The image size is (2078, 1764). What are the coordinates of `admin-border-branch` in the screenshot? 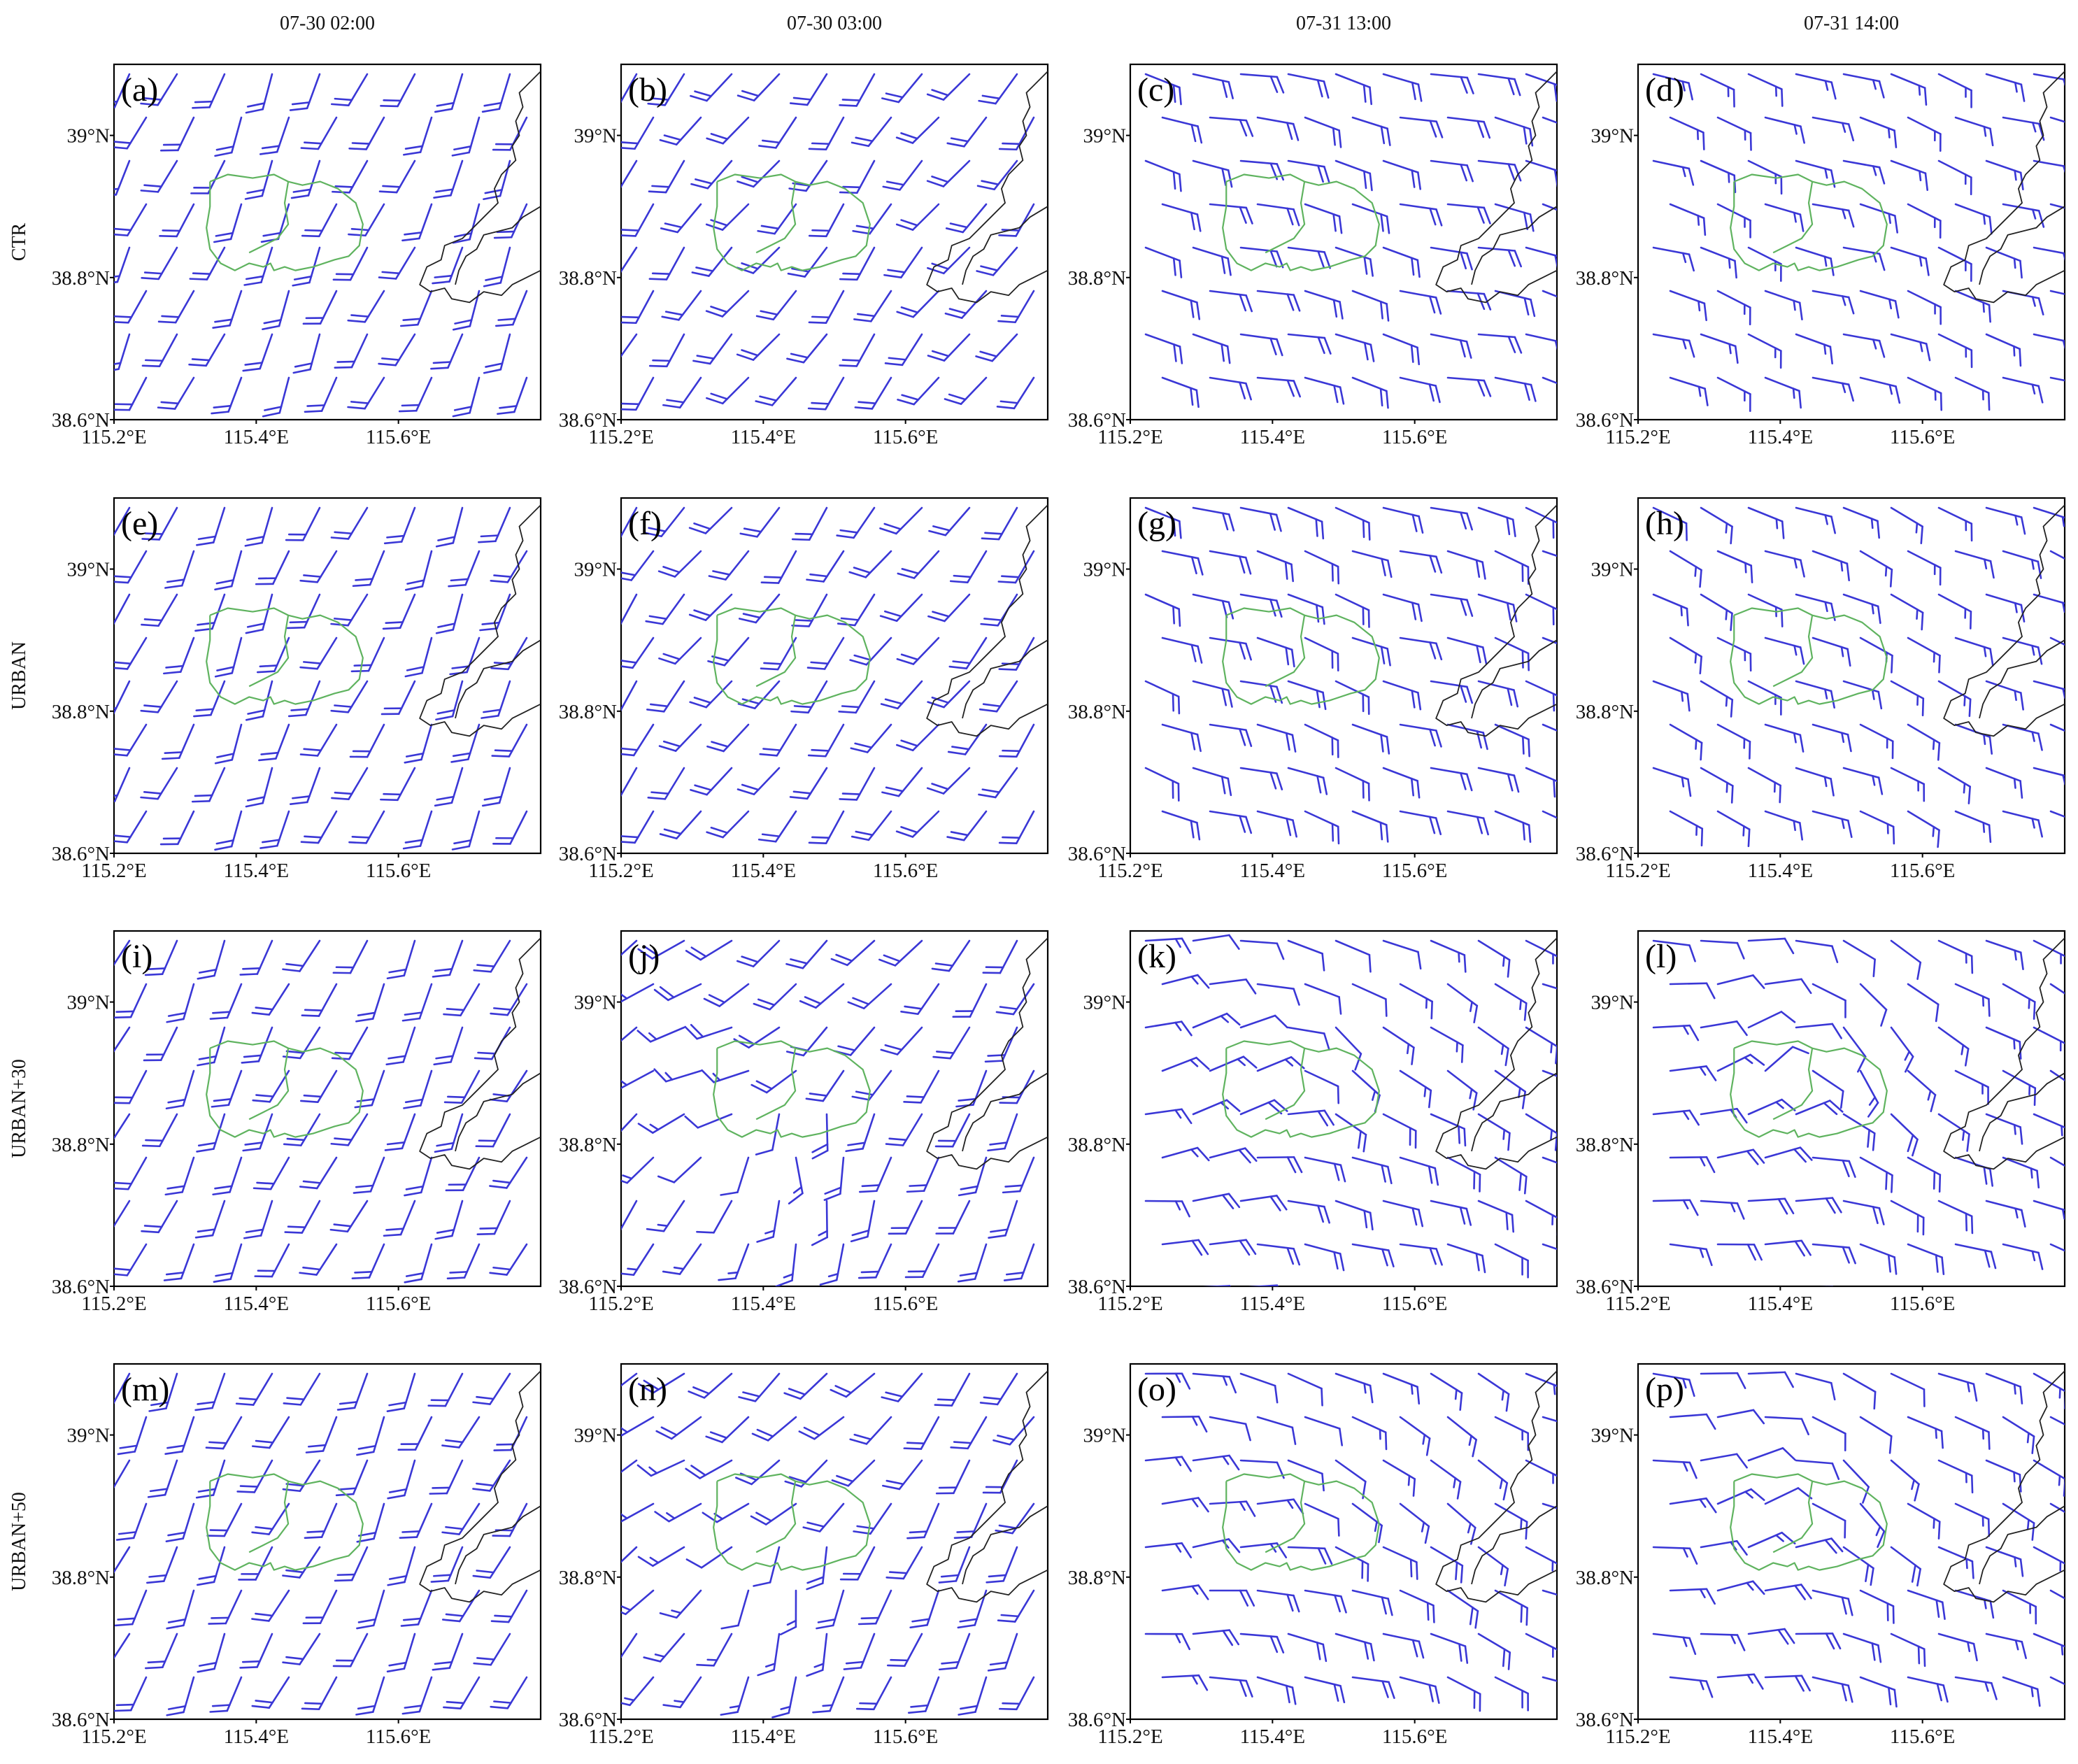 It's located at (1005, 1545).